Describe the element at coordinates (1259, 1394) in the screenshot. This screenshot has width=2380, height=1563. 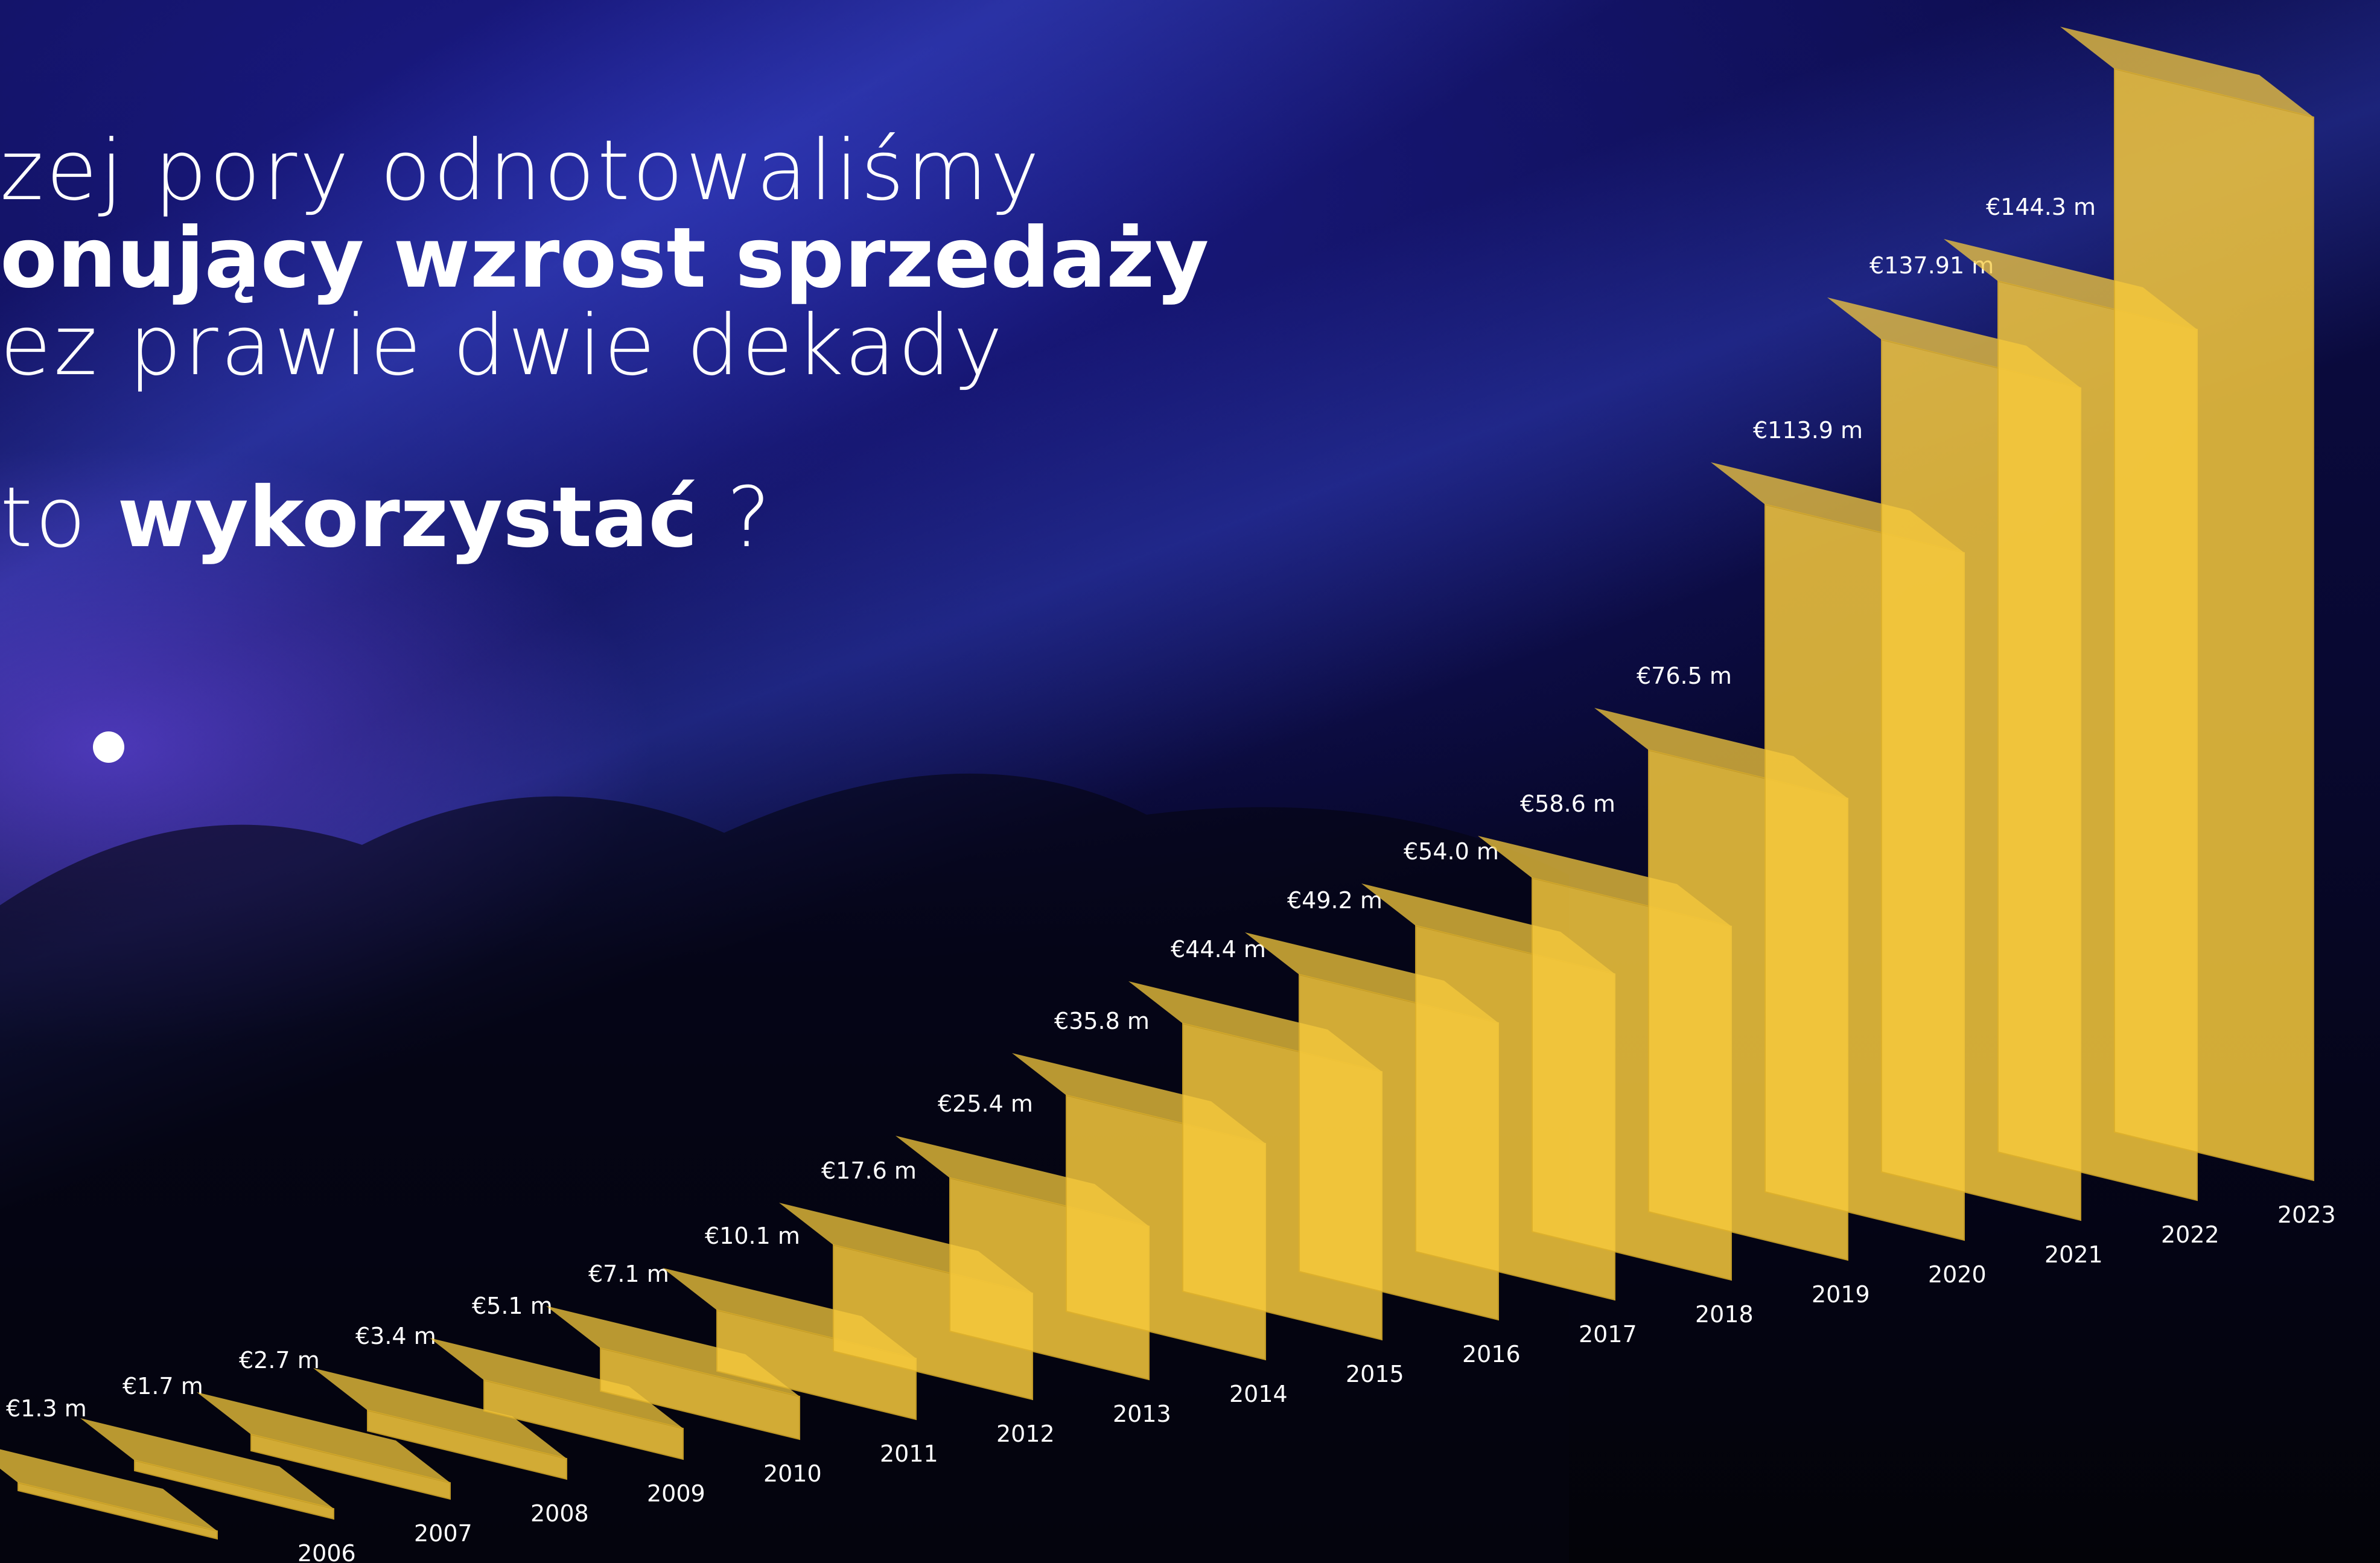
I see `x-tick-label: 2014` at that location.